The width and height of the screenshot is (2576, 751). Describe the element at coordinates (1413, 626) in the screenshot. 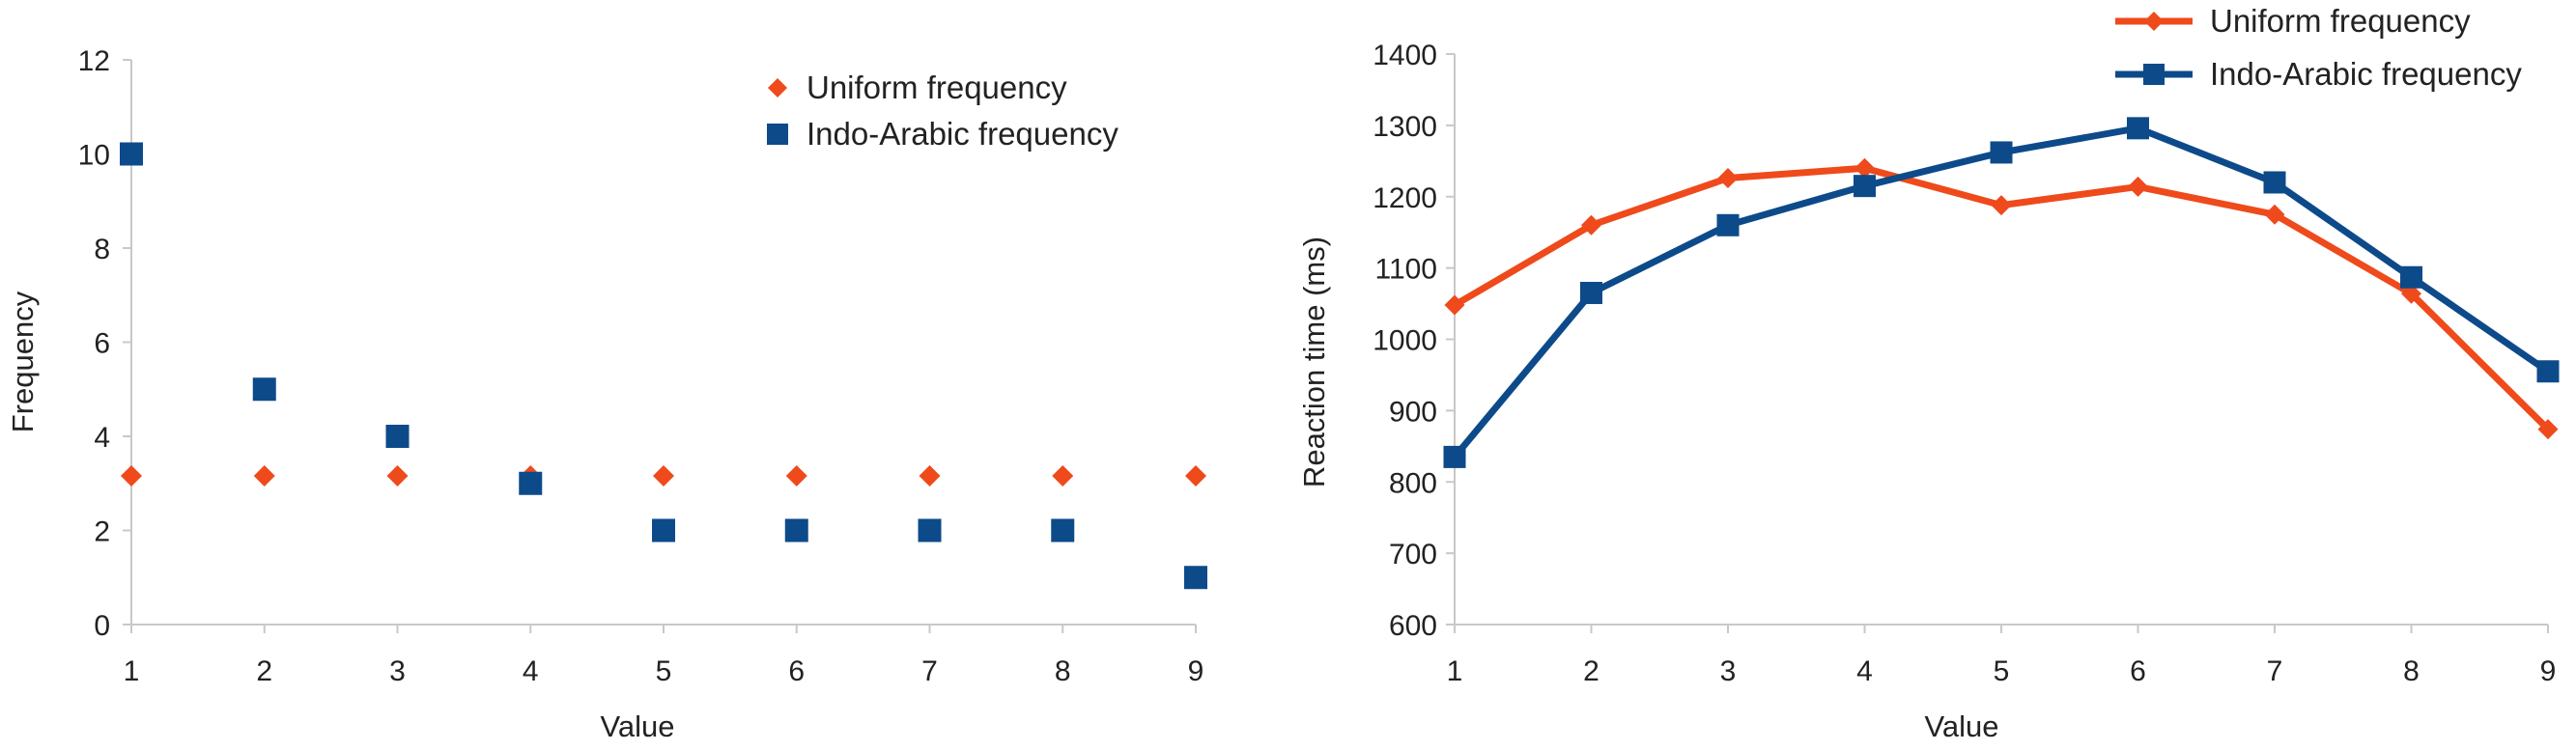

I see `y-tick-label: 600` at that location.